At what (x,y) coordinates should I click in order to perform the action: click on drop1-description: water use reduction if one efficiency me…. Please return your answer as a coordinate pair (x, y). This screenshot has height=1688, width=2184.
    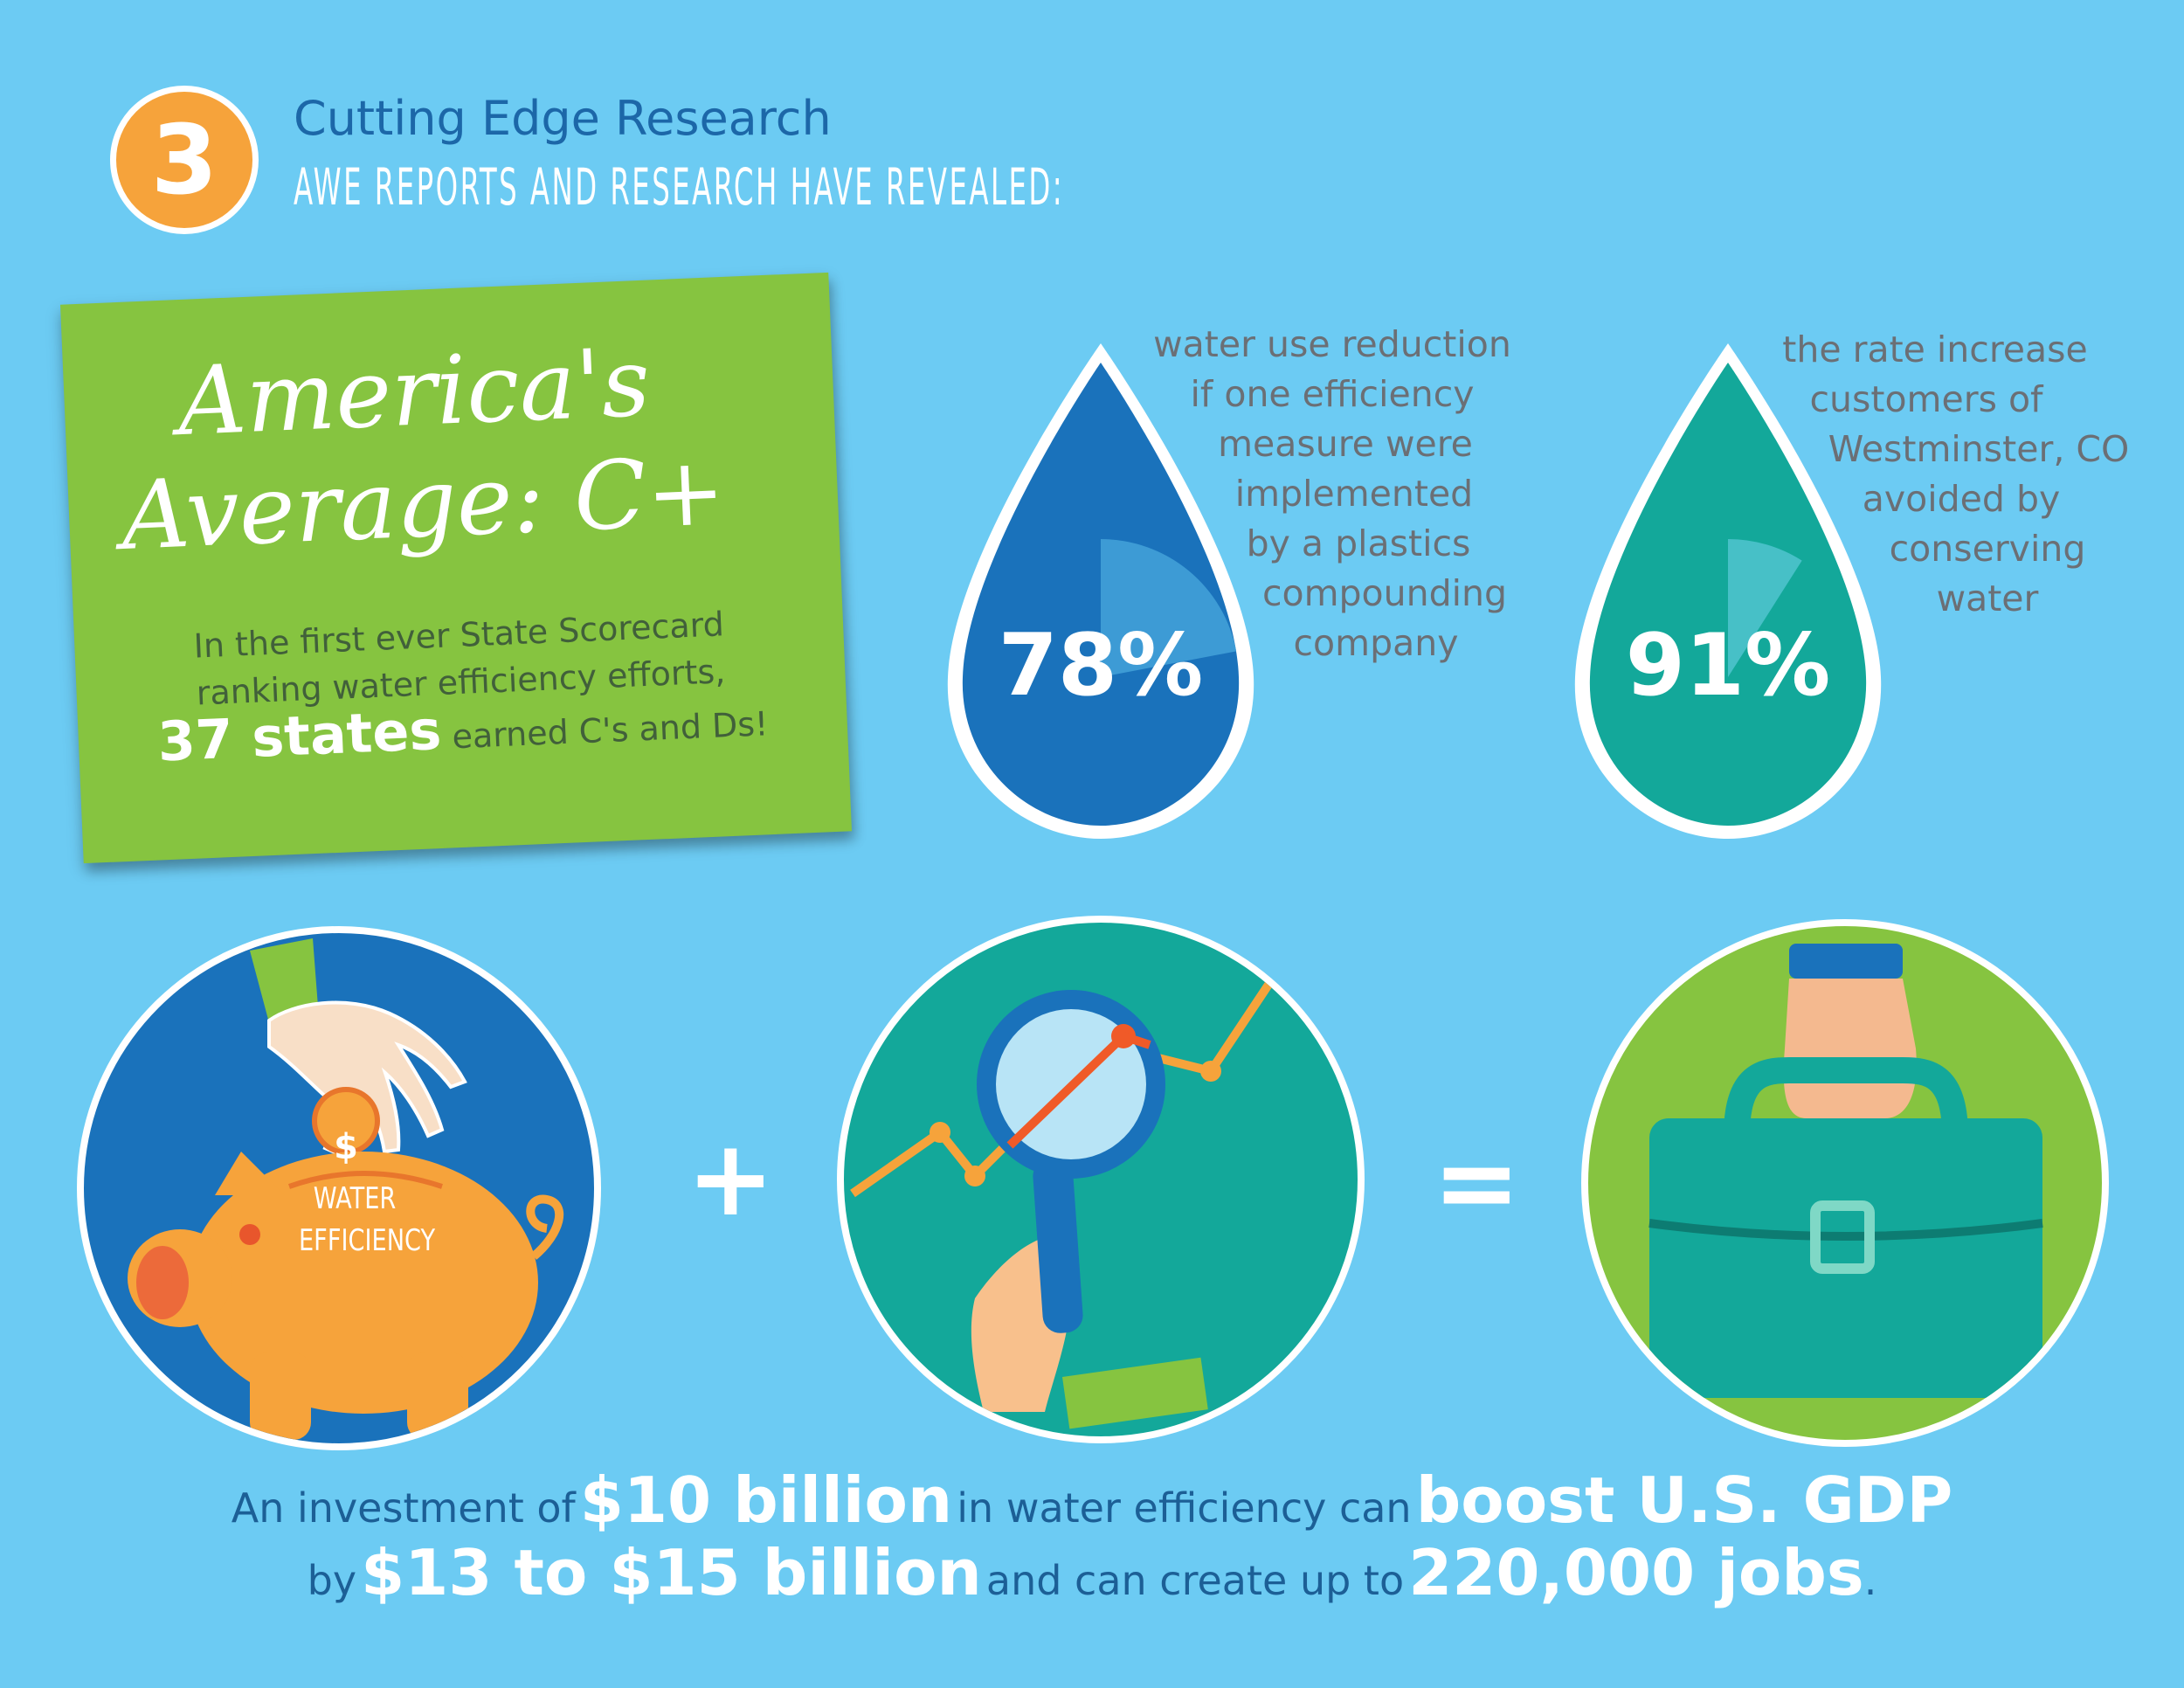
    Looking at the image, I should click on (1358, 494).